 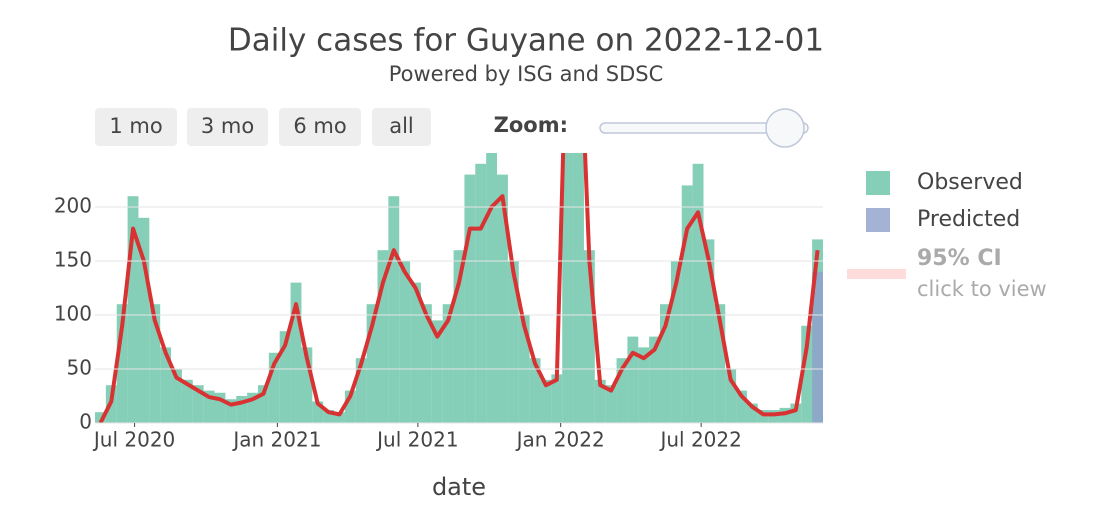 What do you see at coordinates (704, 128) in the screenshot?
I see `zoom-track` at bounding box center [704, 128].